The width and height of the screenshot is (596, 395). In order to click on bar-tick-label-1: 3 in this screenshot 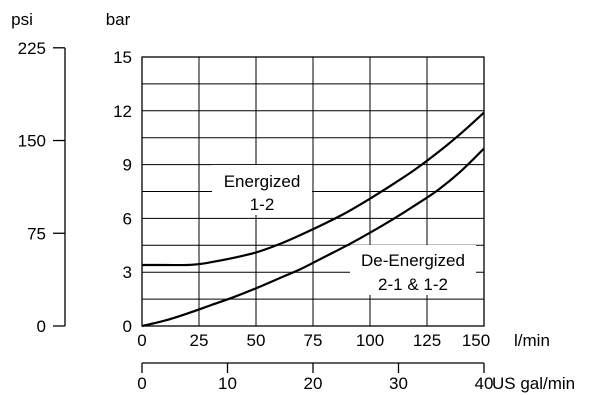, I will do `click(127, 272)`.